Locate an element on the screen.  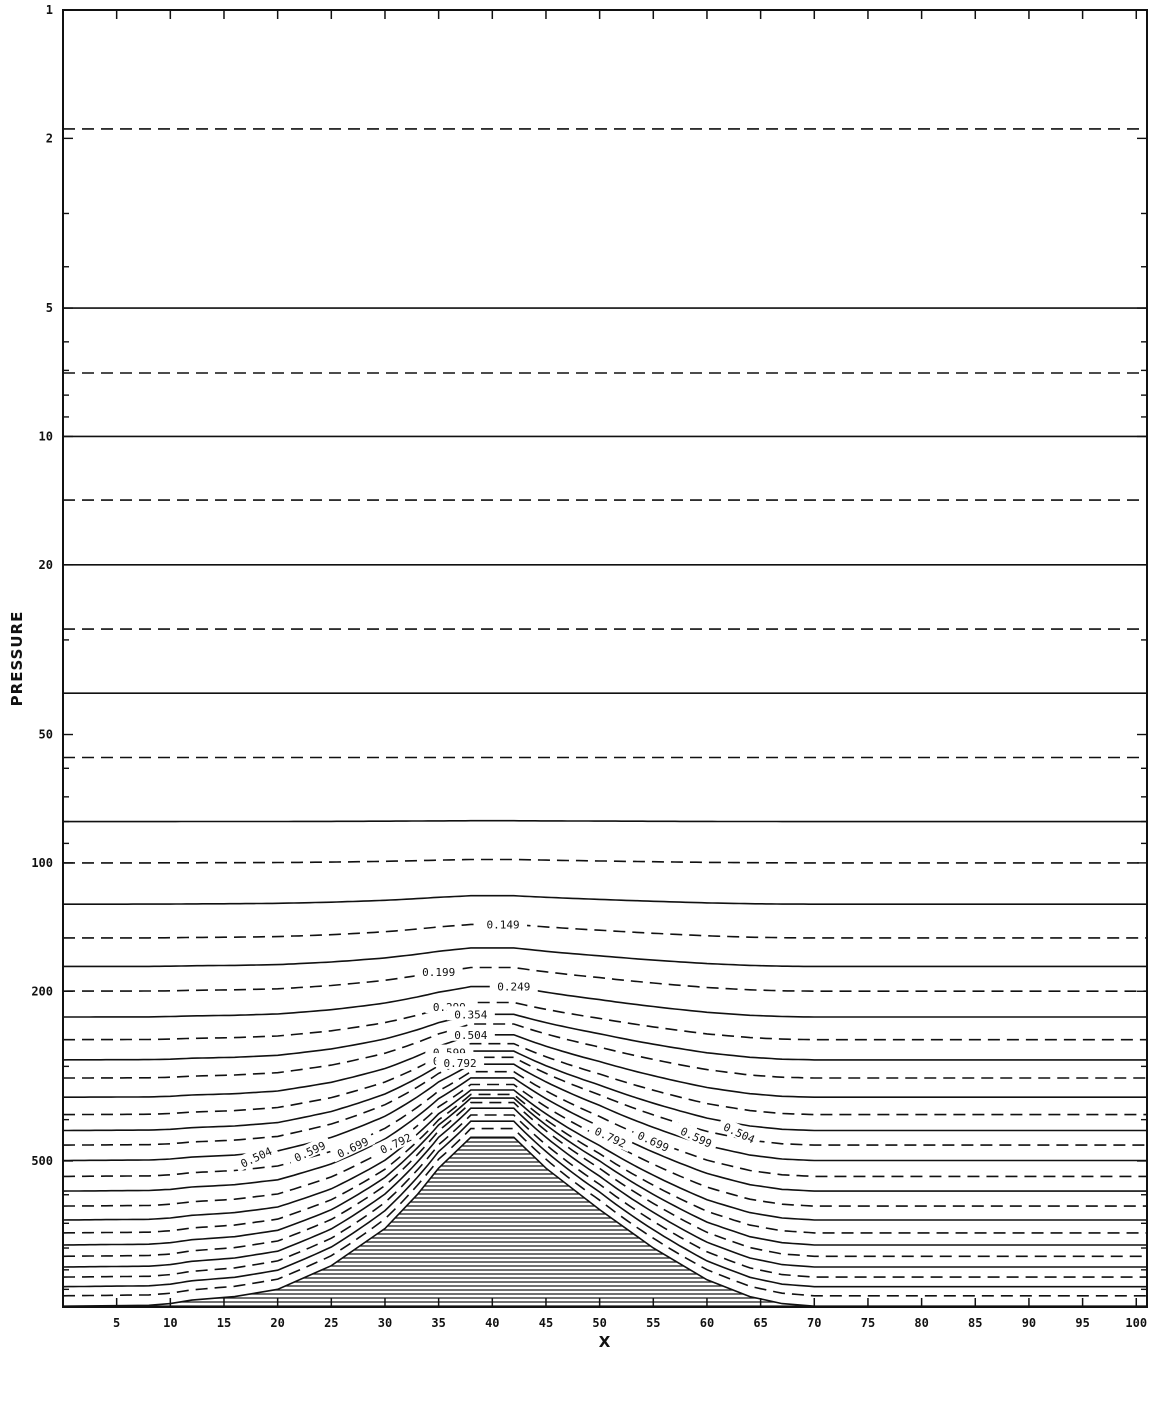
x-tick-label: 15 is located at coordinates (224, 1323).